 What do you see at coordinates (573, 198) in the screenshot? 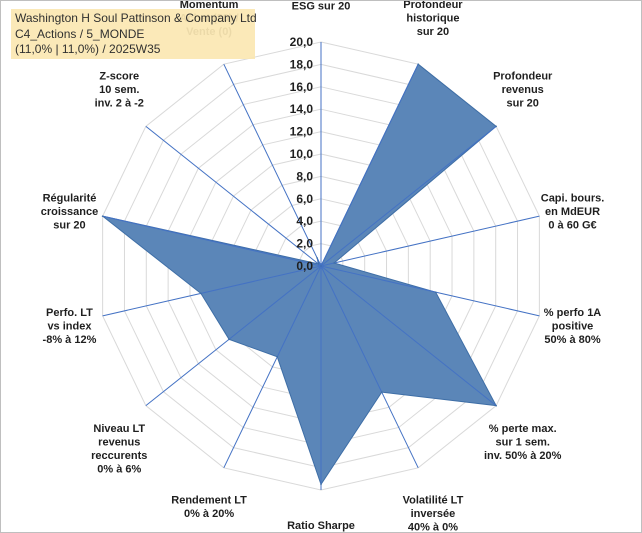
I see `axis-label: Capi. bours.` at bounding box center [573, 198].